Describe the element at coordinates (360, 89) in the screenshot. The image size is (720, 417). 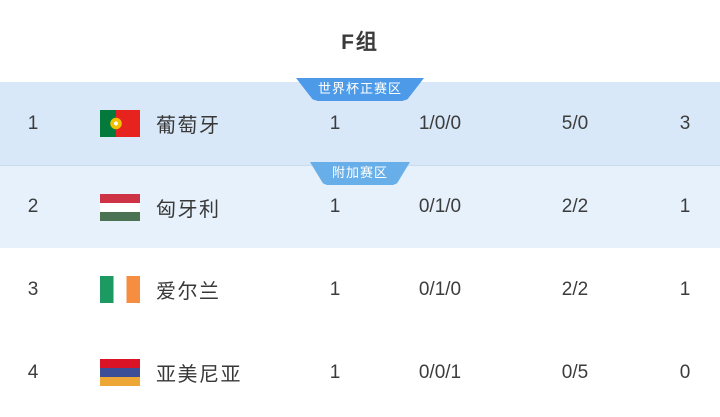
I see `qualified-zone-badge: 世界杯正赛区` at that location.